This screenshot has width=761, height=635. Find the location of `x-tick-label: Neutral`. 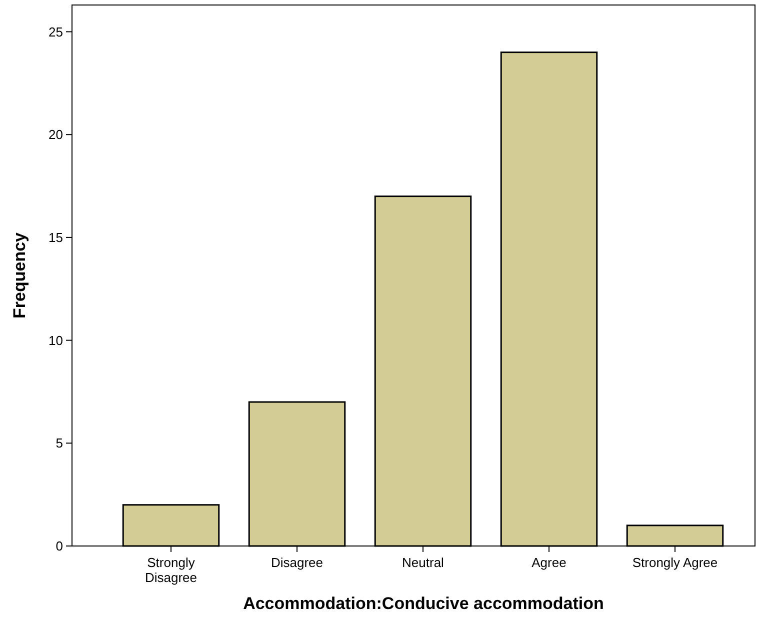

x-tick-label: Neutral is located at coordinates (423, 562).